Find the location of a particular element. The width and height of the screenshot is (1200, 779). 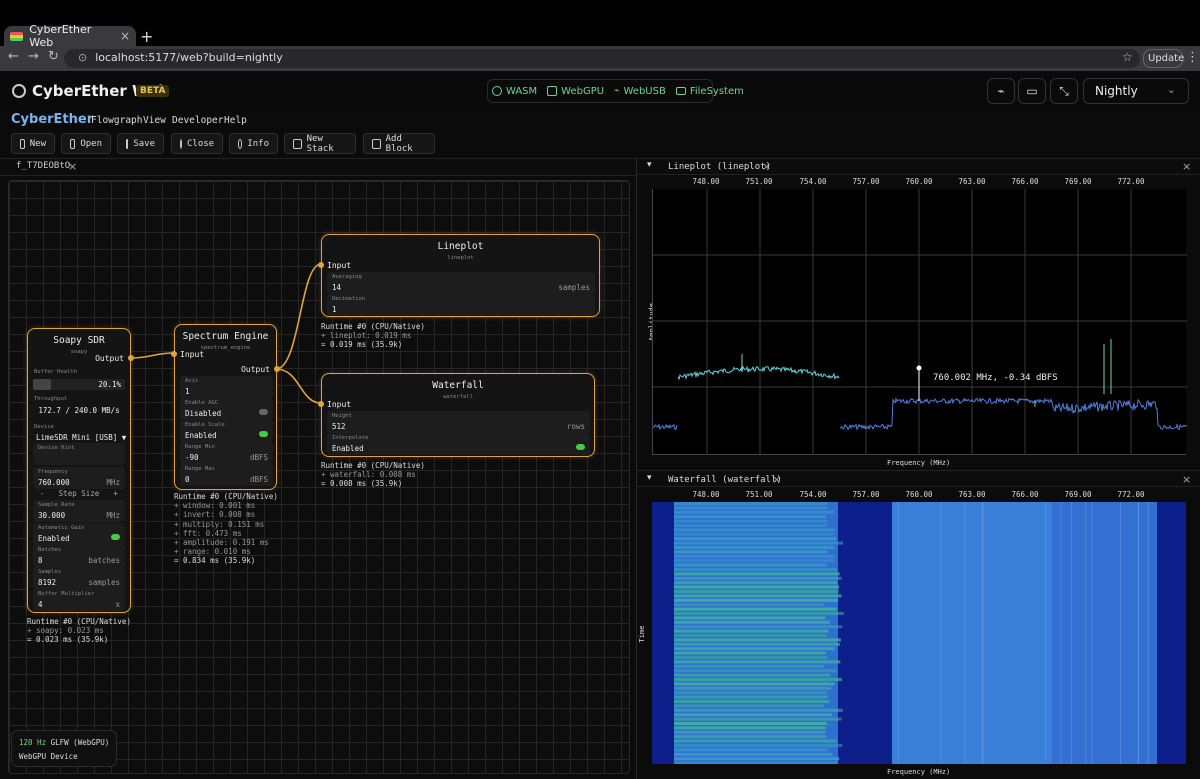

freq-tick-label: 751.00 is located at coordinates (759, 181).